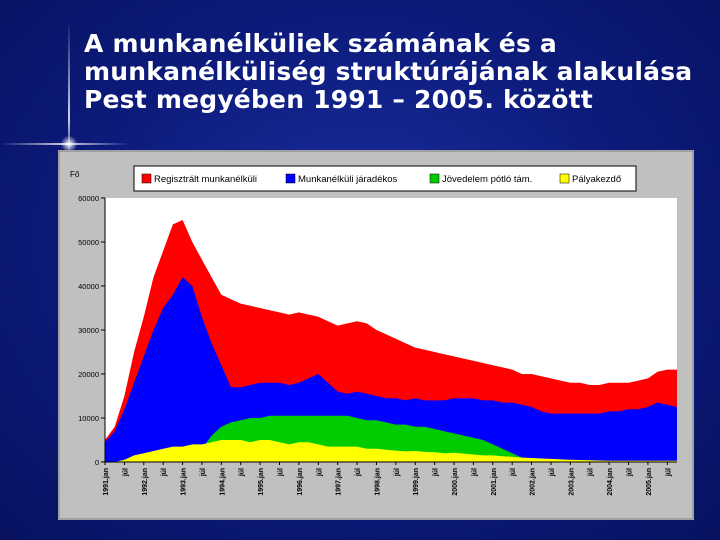 The height and width of the screenshot is (540, 720). I want to click on x-tick-label: 1991.jan, so click(106, 482).